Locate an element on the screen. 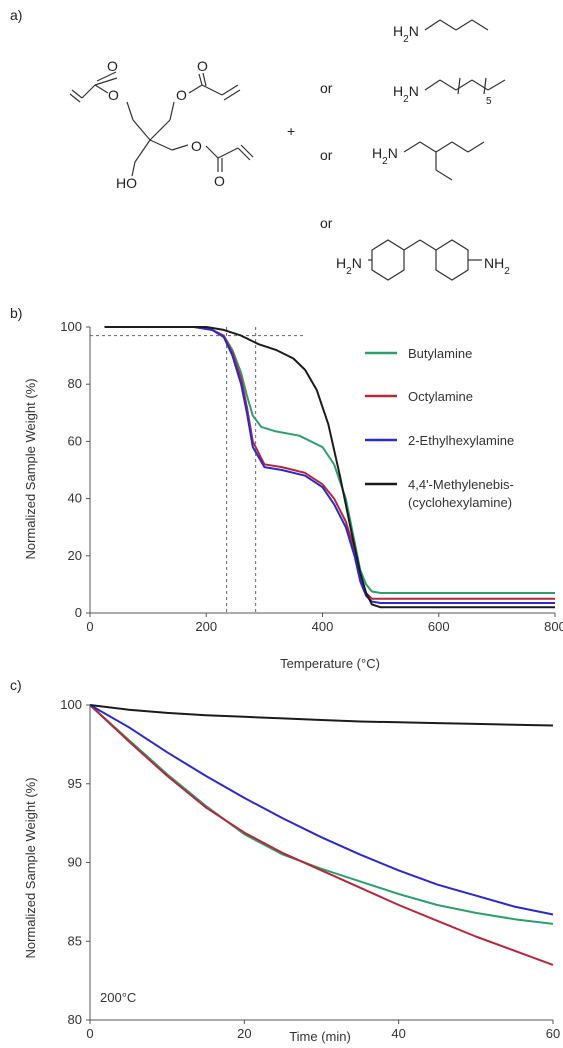  y-tick-label: 20 is located at coordinates (75, 555).